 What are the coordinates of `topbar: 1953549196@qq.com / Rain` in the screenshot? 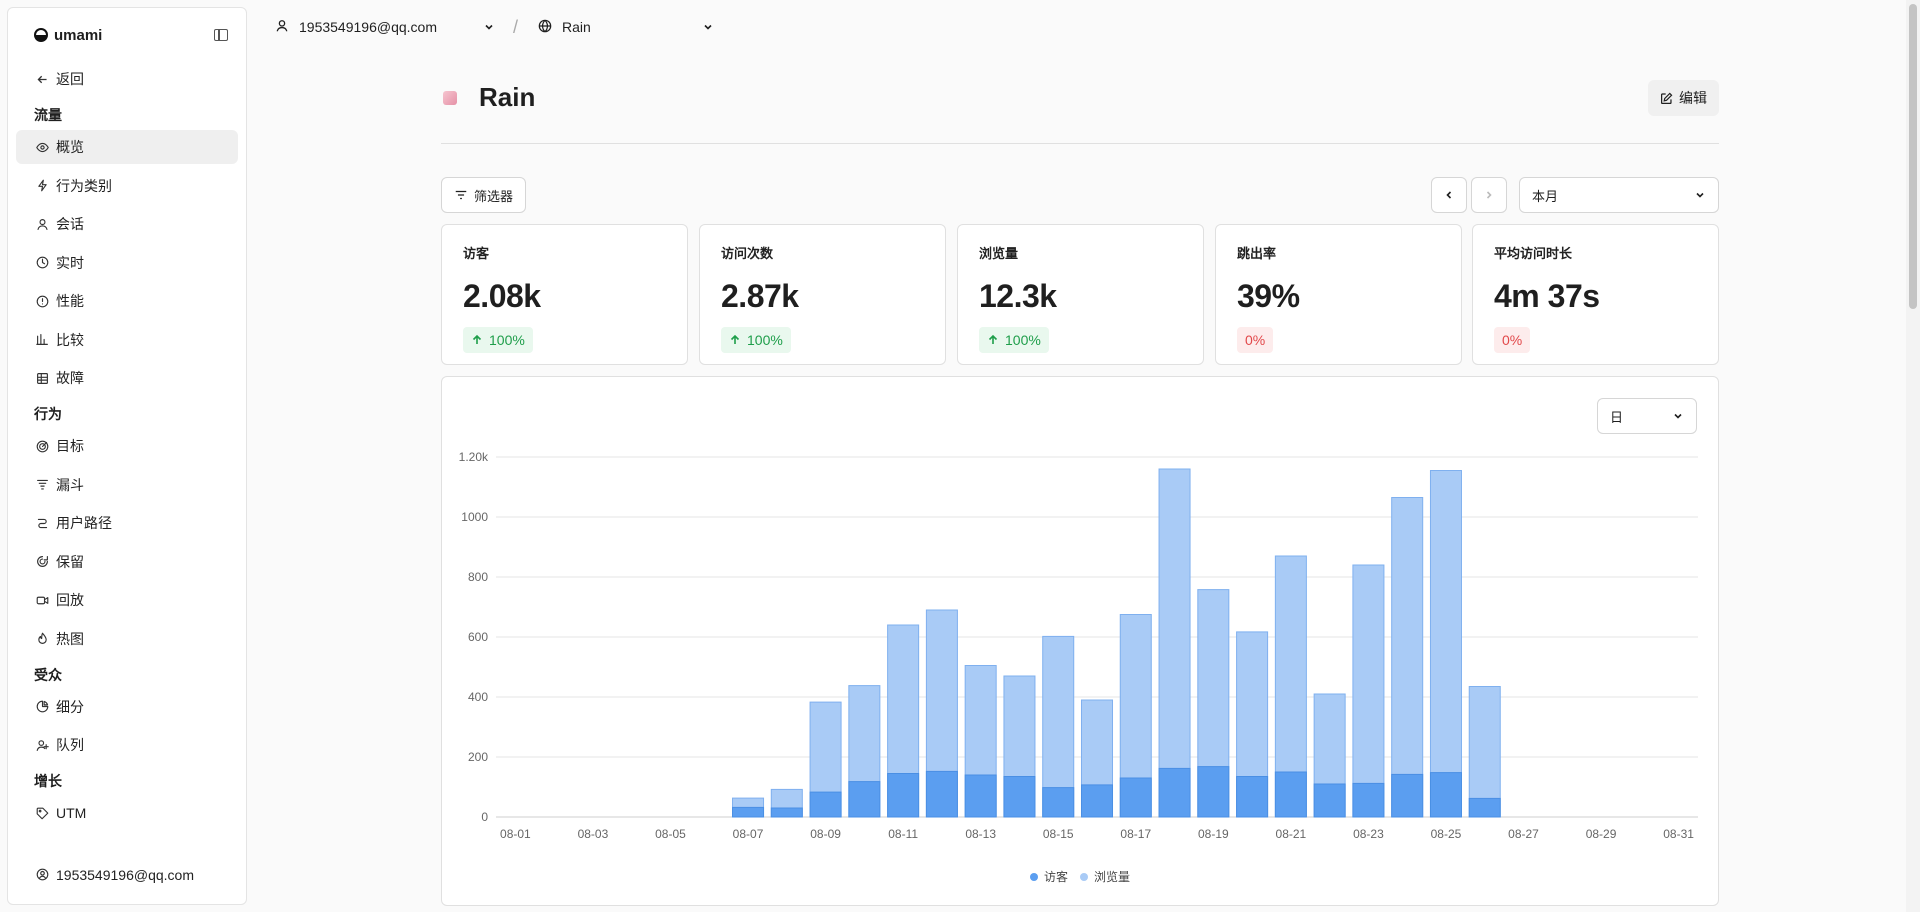 It's located at (494, 27).